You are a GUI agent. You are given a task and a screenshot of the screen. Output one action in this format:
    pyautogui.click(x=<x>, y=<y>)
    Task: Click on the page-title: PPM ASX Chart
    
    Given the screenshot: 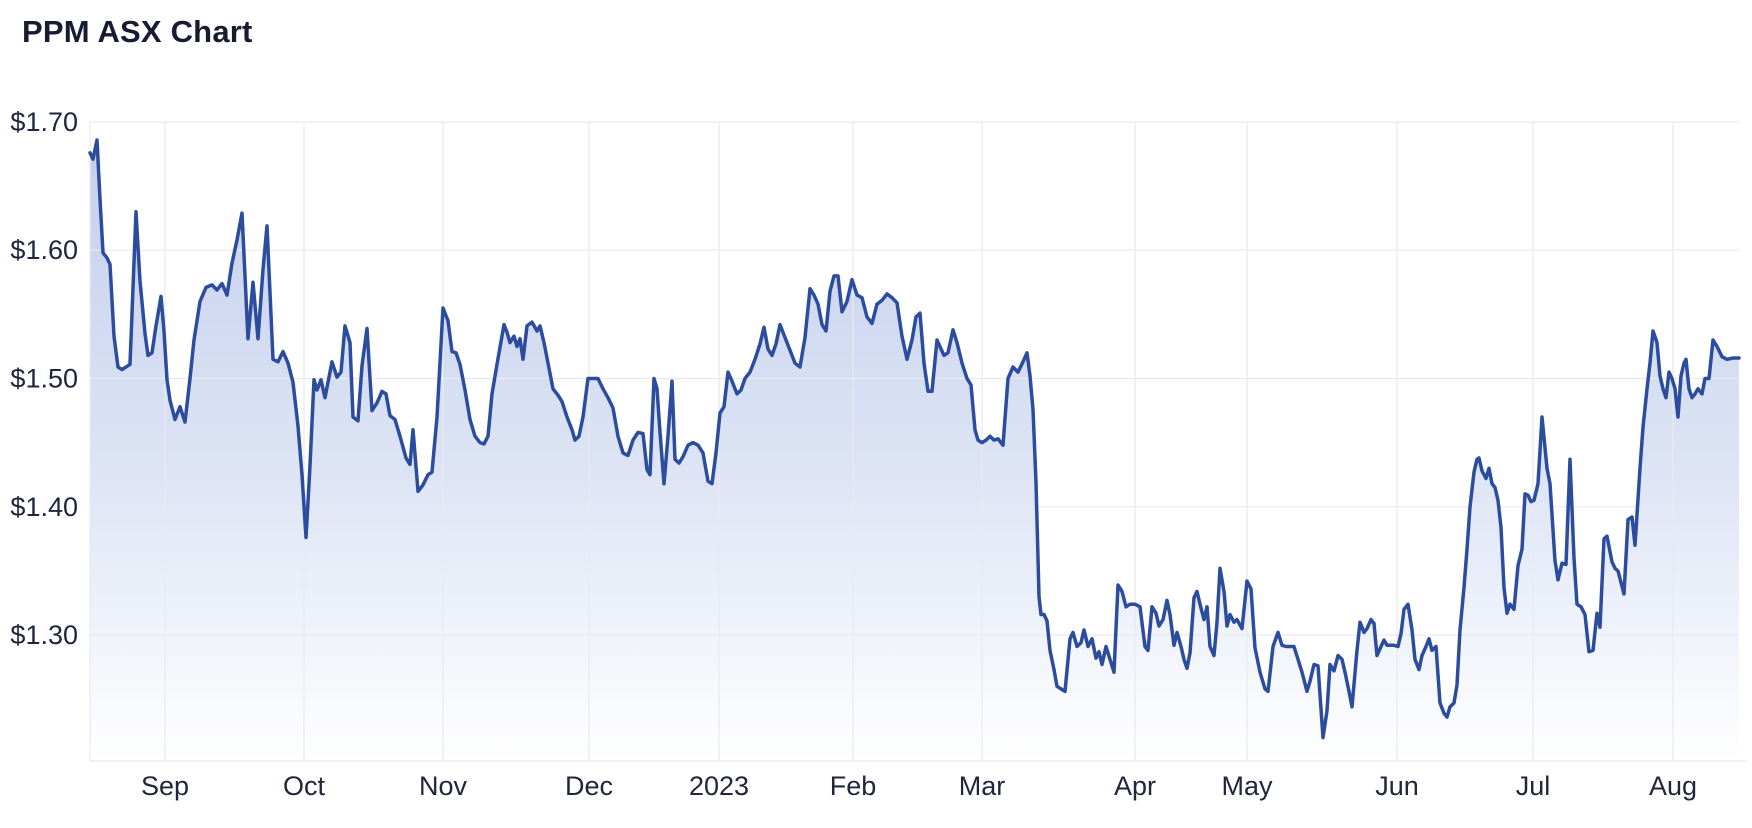 What is the action you would take?
    pyautogui.click(x=137, y=31)
    